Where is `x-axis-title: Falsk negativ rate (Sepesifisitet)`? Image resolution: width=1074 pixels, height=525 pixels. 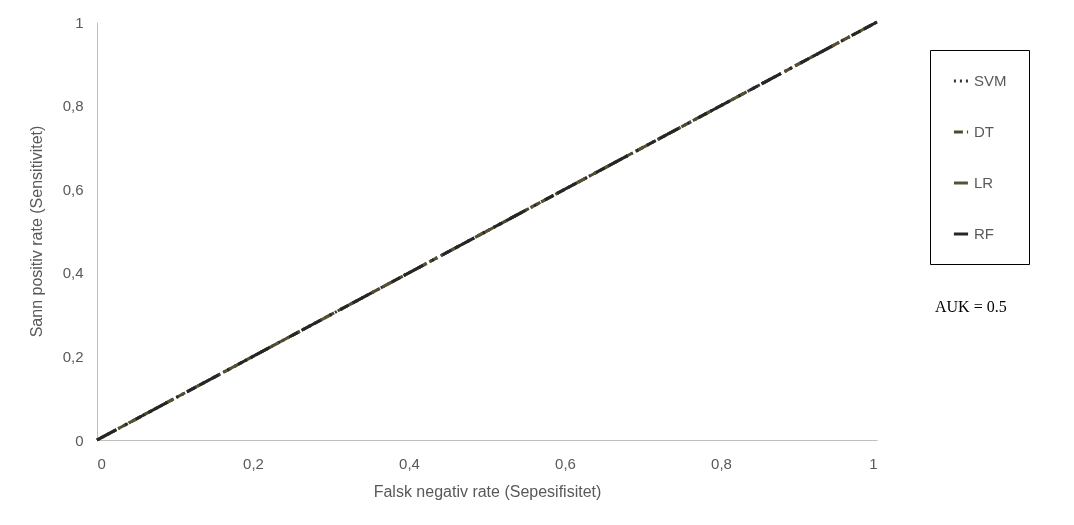
x-axis-title: Falsk negativ rate (Sepesifisitet) is located at coordinates (487, 491).